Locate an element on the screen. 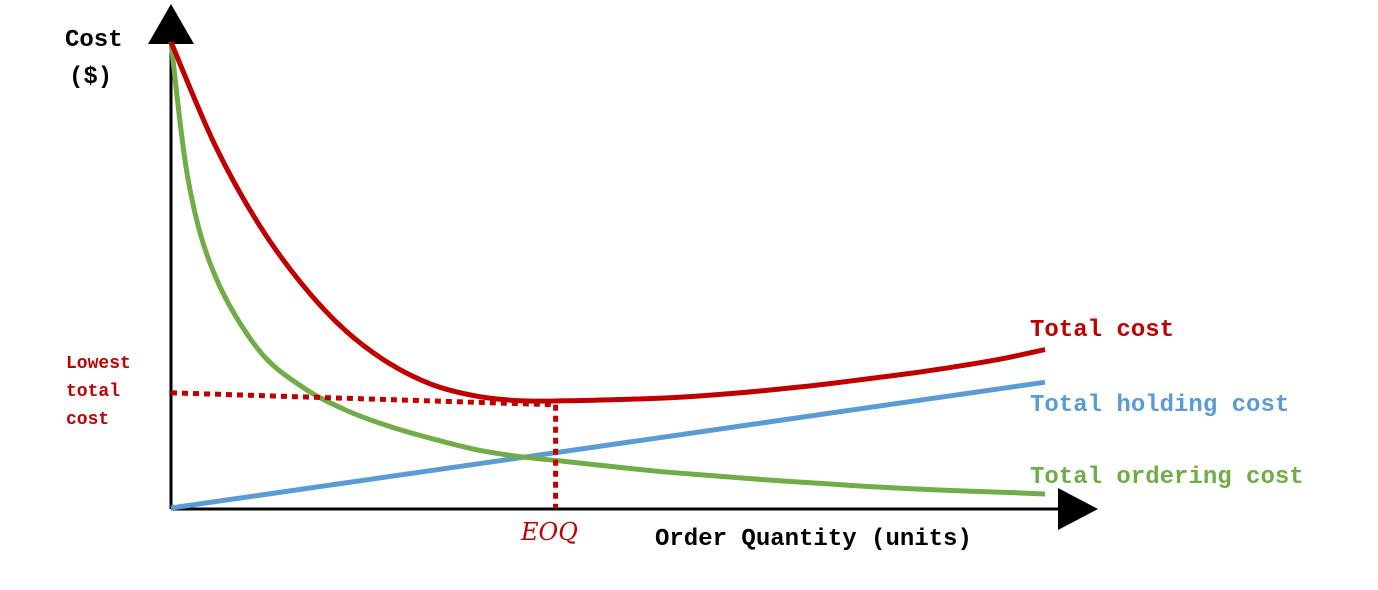  series-label-total-ordering-cost: Total ordering cost is located at coordinates (1167, 477).